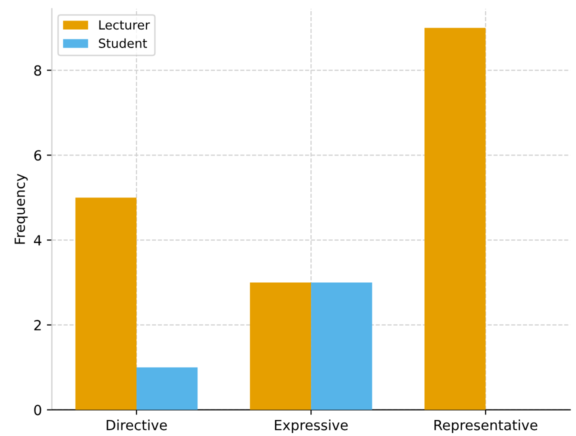 The height and width of the screenshot is (436, 576). What do you see at coordinates (38, 70) in the screenshot?
I see `y-tick-label: 8` at bounding box center [38, 70].